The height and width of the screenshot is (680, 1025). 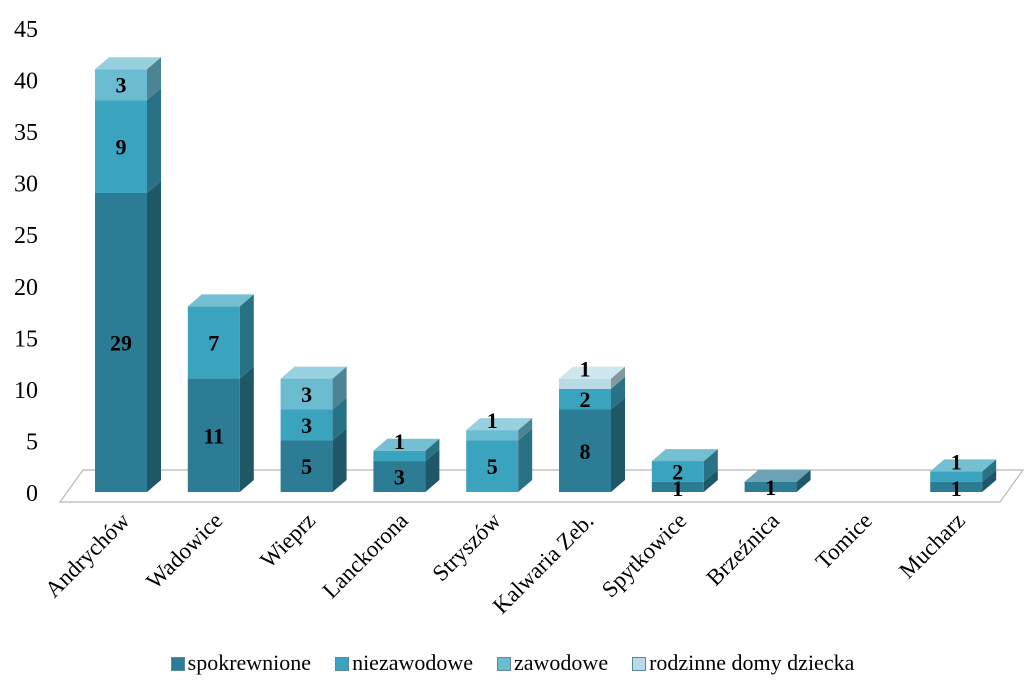 I want to click on y-tick-label: 25, so click(x=26, y=236).